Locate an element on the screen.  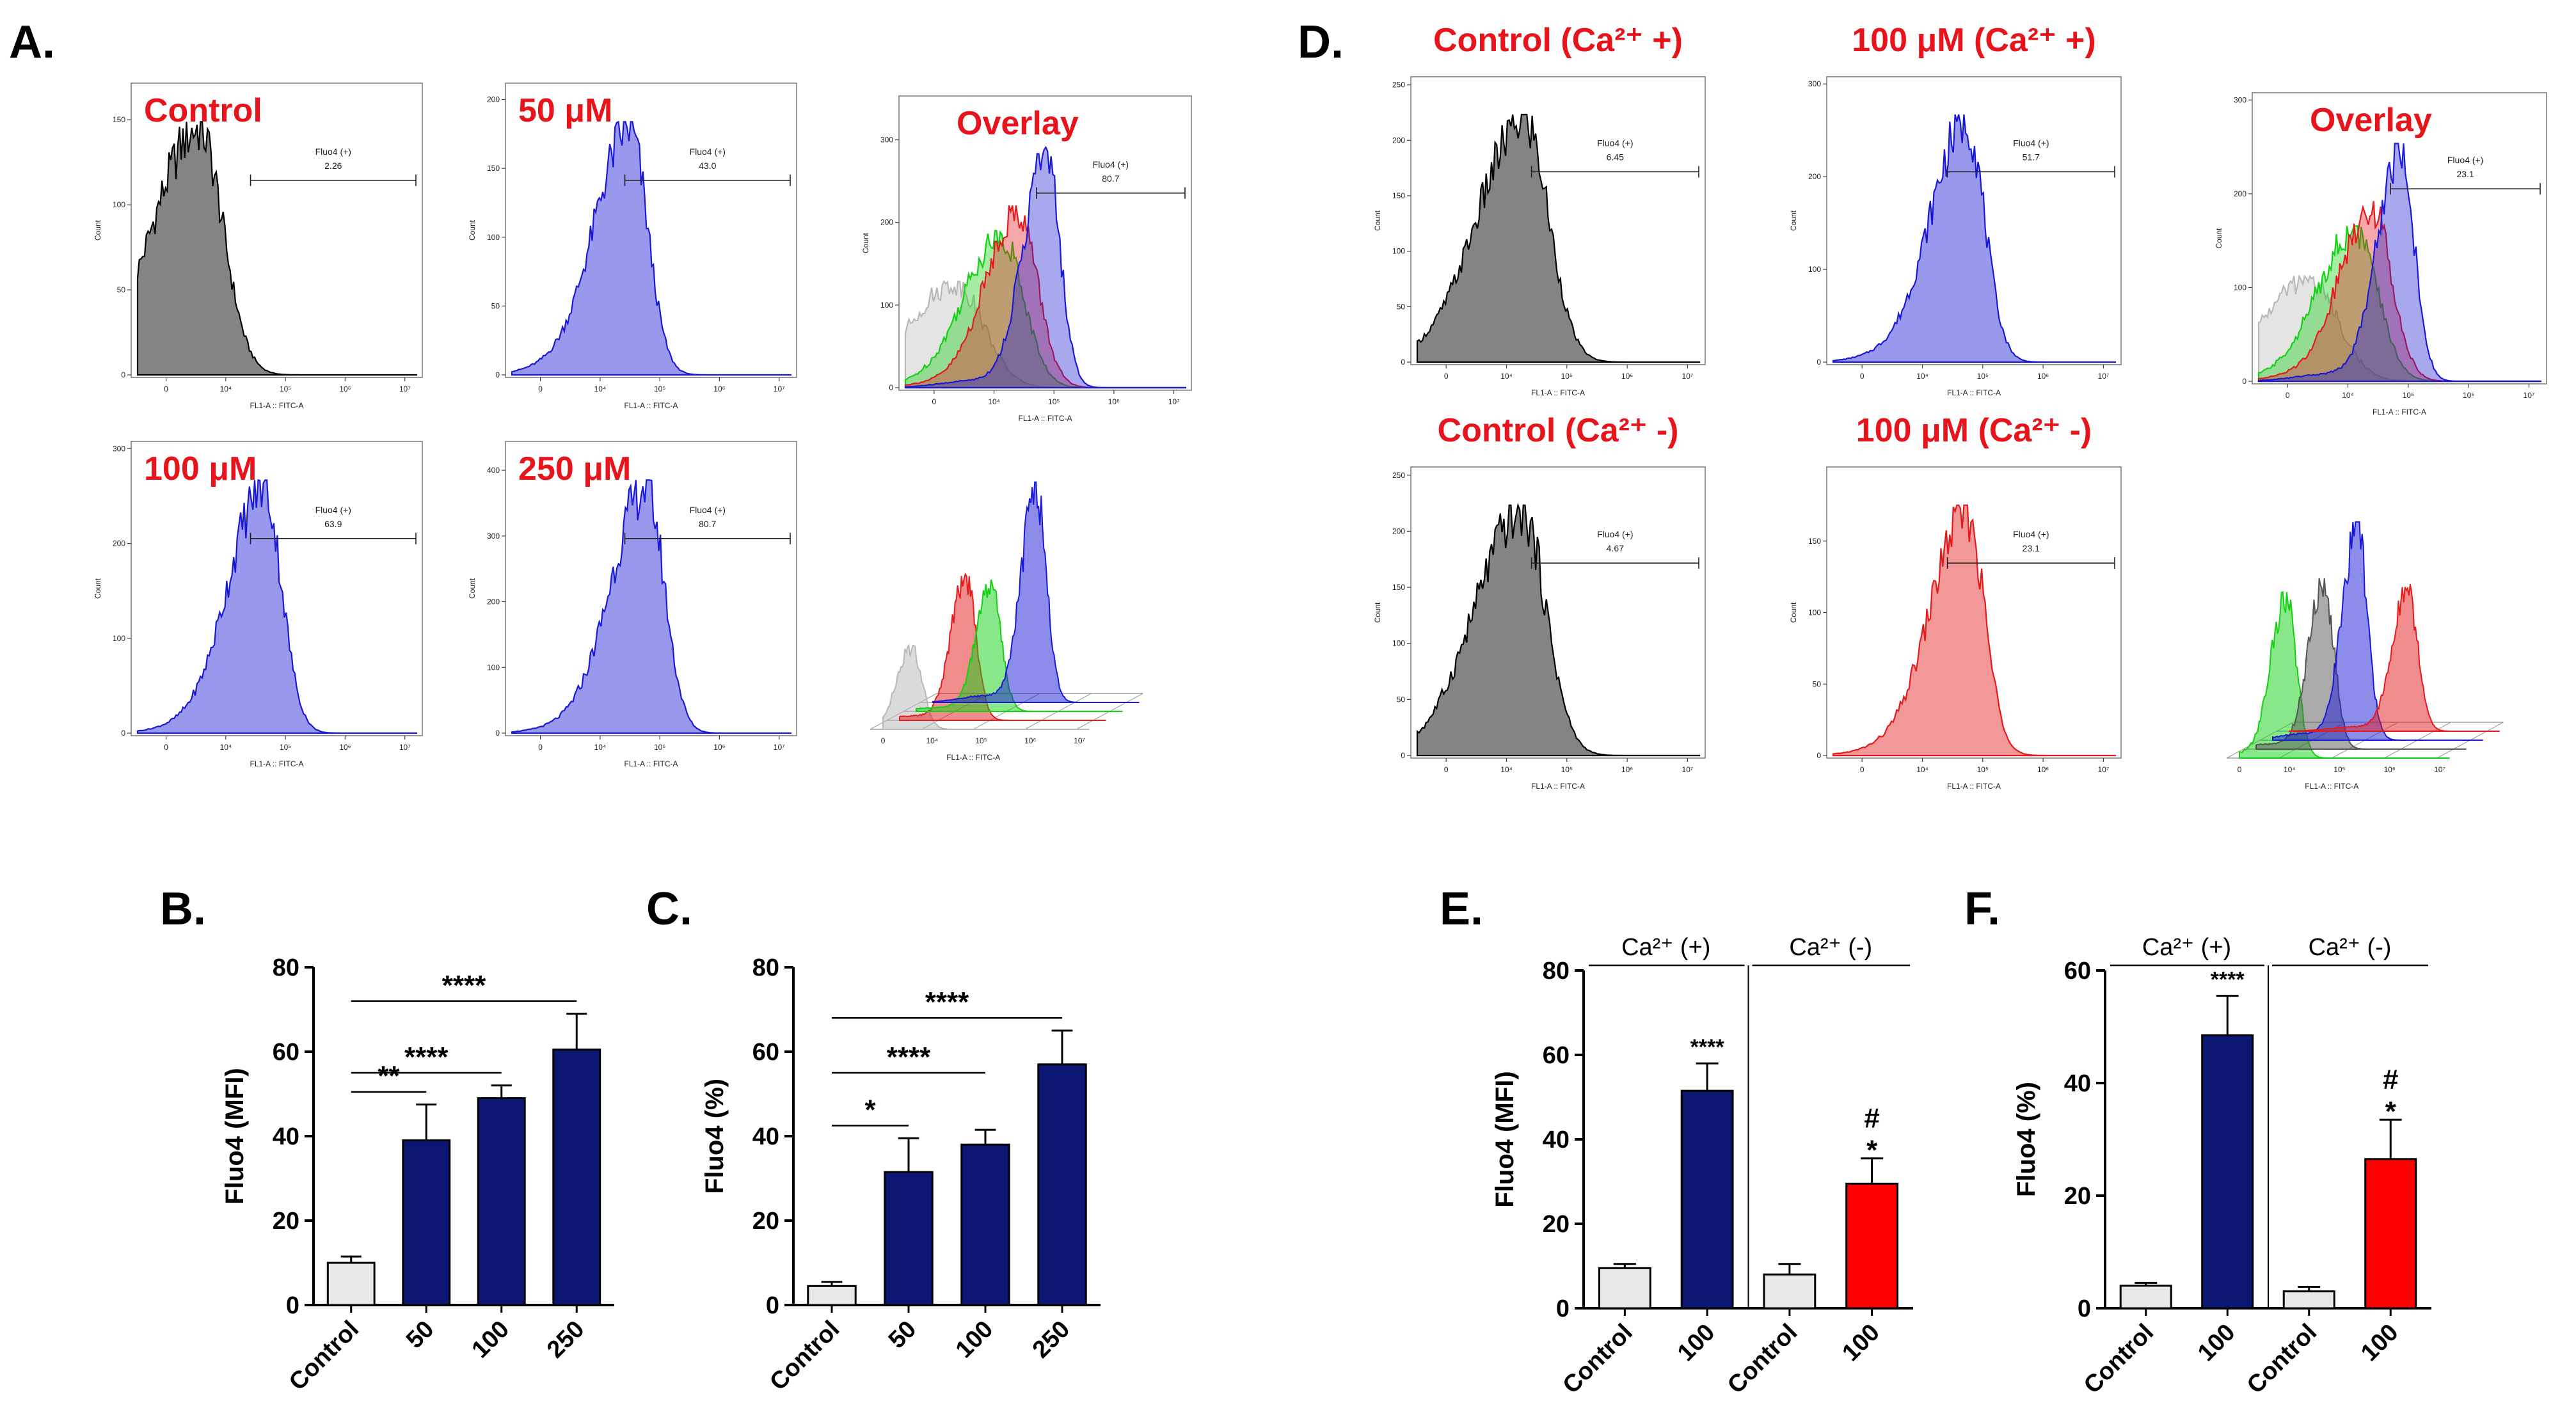
y-tick-label: 400 is located at coordinates (494, 470).